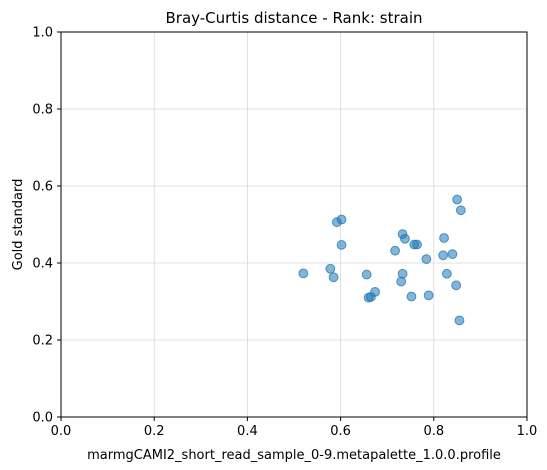 This screenshot has width=547, height=470. Describe the element at coordinates (42, 418) in the screenshot. I see `y-tick-label: 0.0` at that location.